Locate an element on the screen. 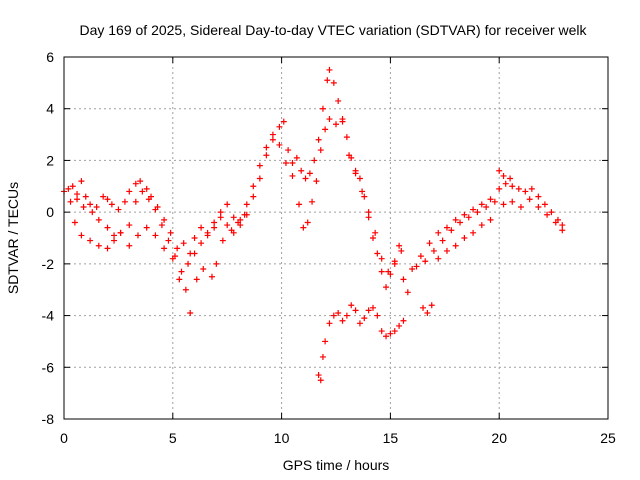 The width and height of the screenshot is (640, 480). y-tick-label: 6 is located at coordinates (50, 57).